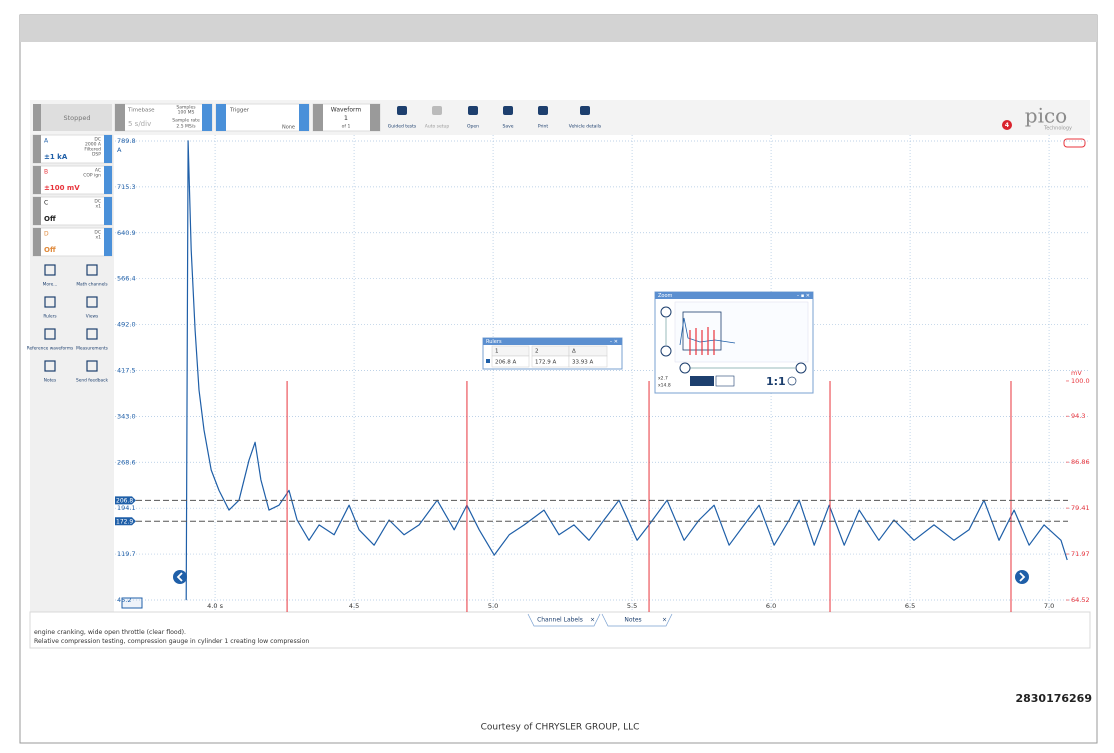  I want to click on cell-text: 206.8 A, so click(505, 363).